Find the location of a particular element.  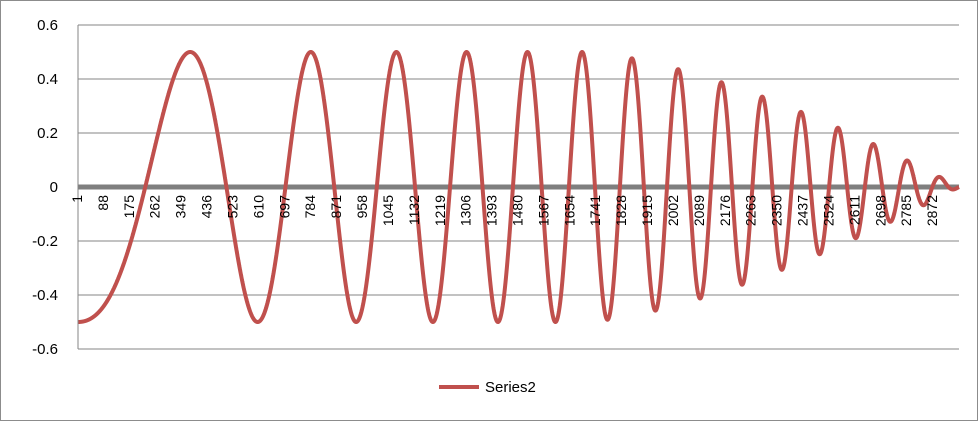

x-tick-label: 1306 is located at coordinates (466, 210).